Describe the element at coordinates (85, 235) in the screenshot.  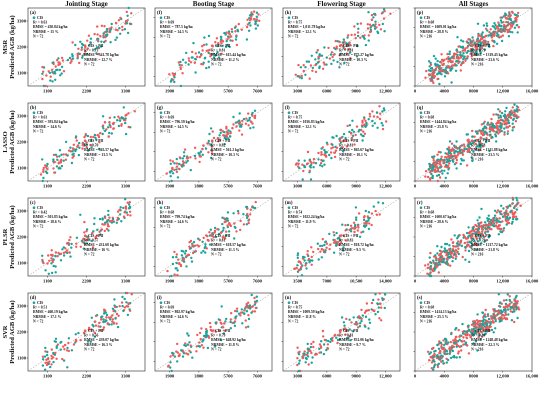
I see `pii-legend-marker` at that location.